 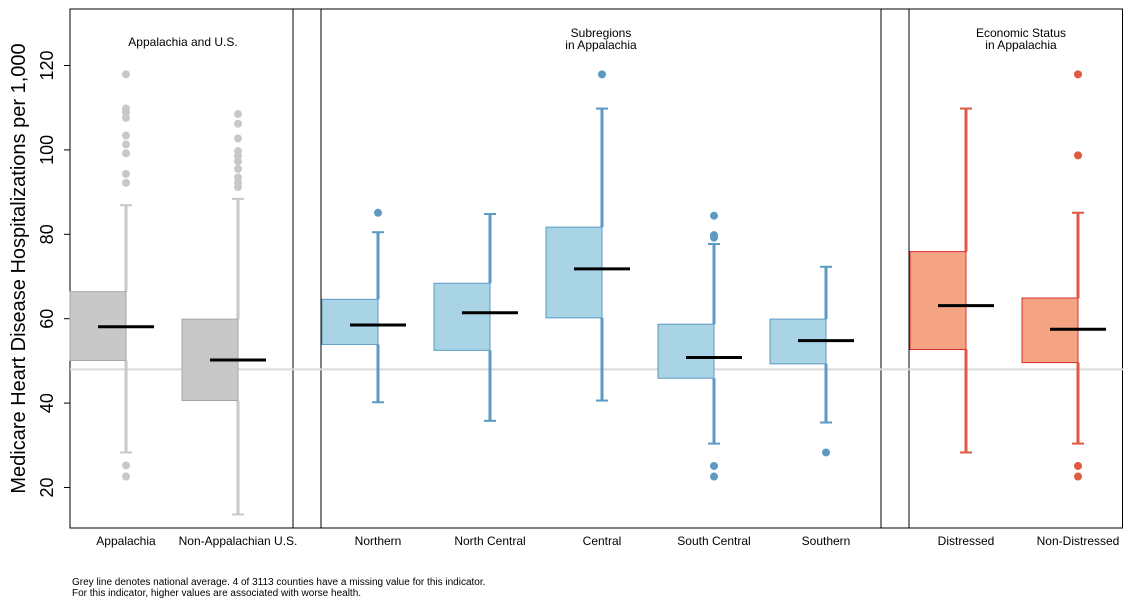 What do you see at coordinates (601, 33) in the screenshot?
I see `panel-title-2-line-1: Subregions` at bounding box center [601, 33].